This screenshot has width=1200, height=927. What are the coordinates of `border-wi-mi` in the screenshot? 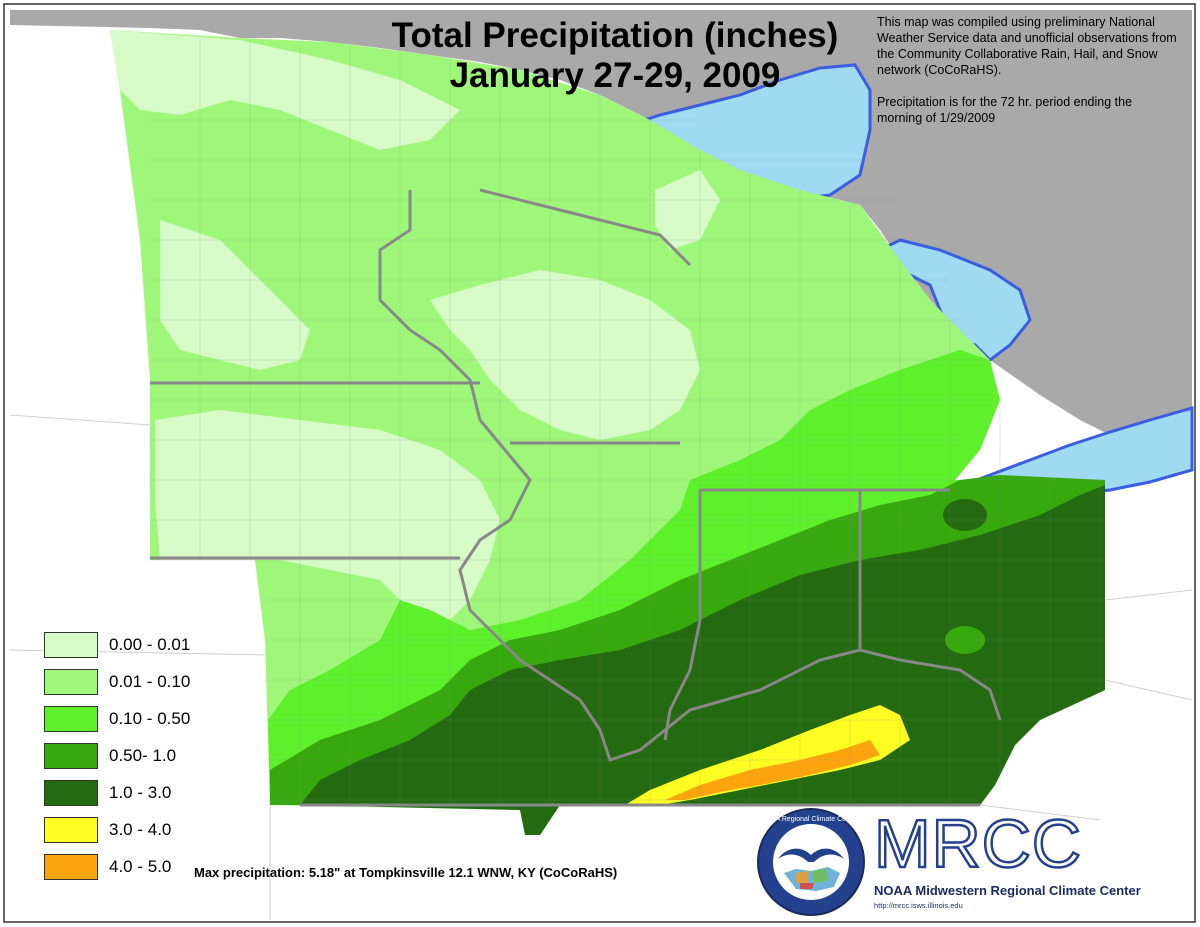 It's located at (585, 227).